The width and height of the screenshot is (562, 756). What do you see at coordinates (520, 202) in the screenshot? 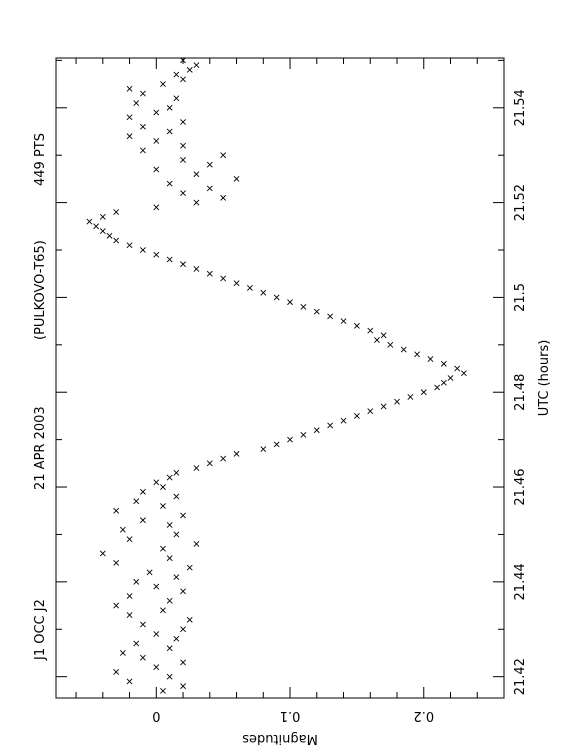
I see `utc-tick-label: 21.52` at bounding box center [520, 202].